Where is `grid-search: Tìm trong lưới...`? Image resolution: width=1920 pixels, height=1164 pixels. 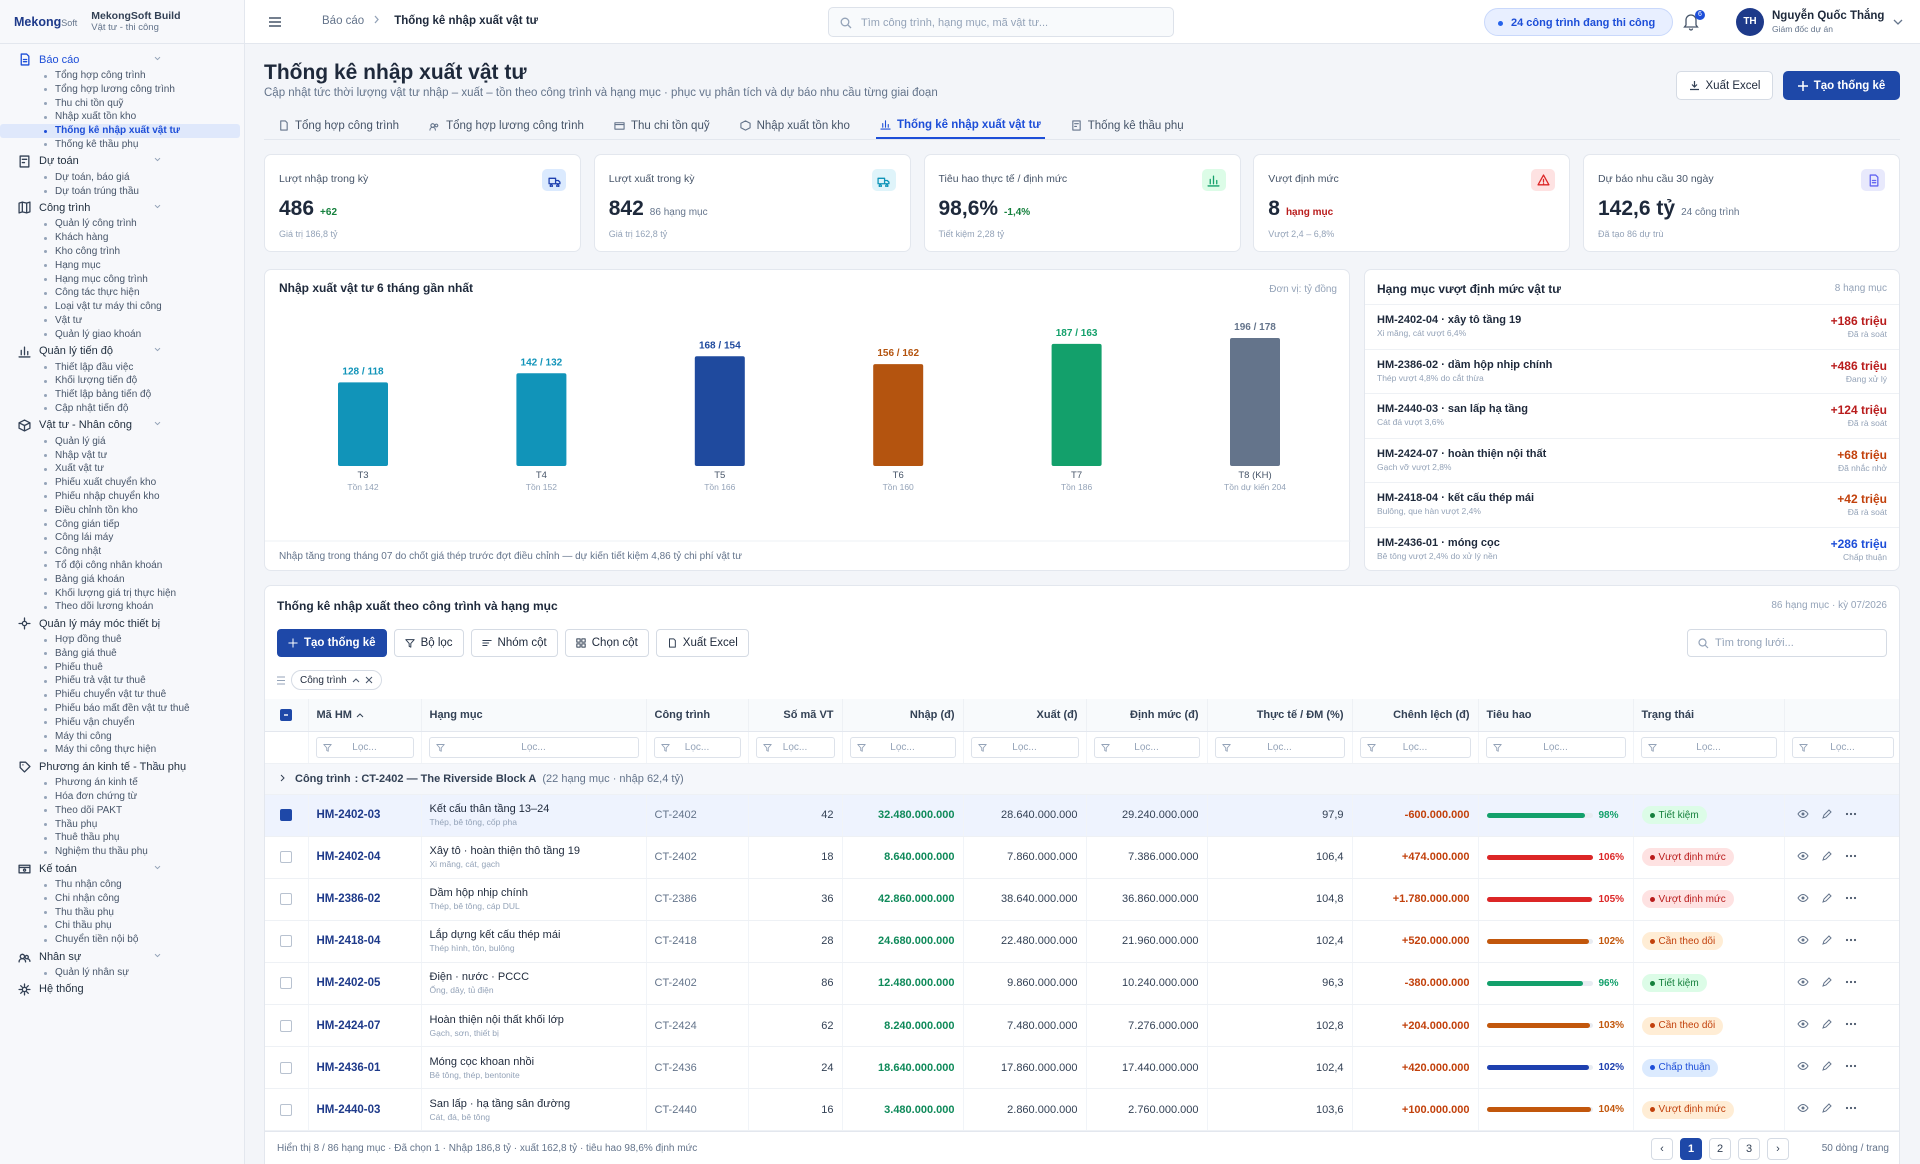 grid-search: Tìm trong lưới... is located at coordinates (1787, 643).